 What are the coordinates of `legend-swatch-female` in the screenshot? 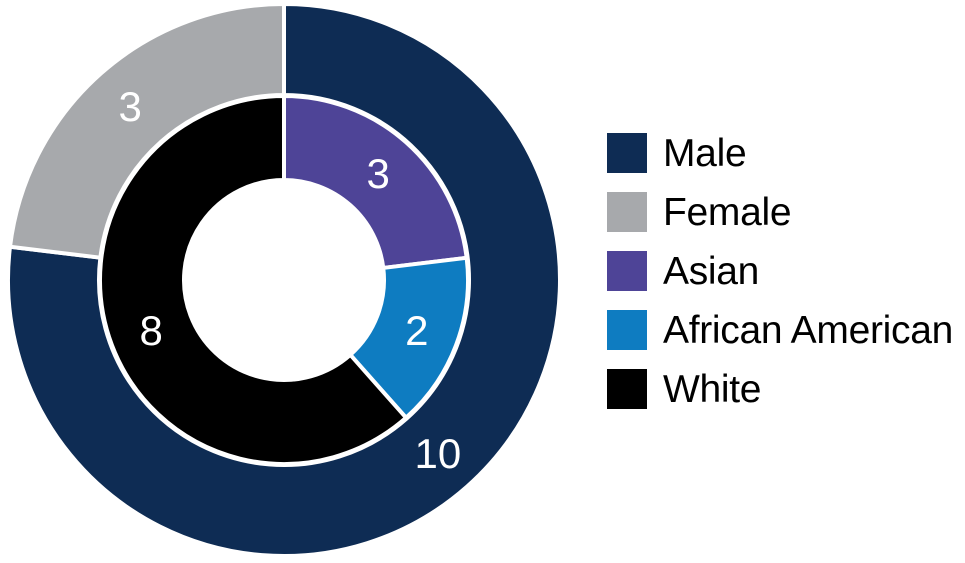 It's located at (627, 212).